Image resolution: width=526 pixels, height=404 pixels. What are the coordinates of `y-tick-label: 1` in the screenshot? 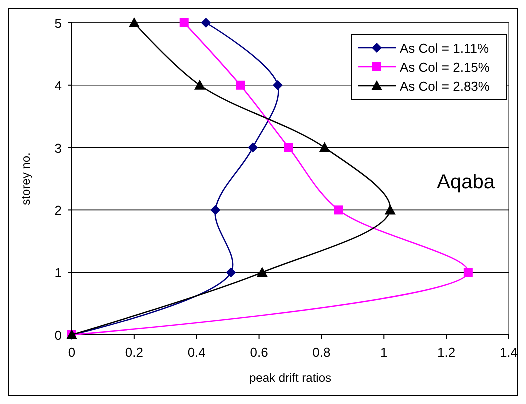 It's located at (58, 273).